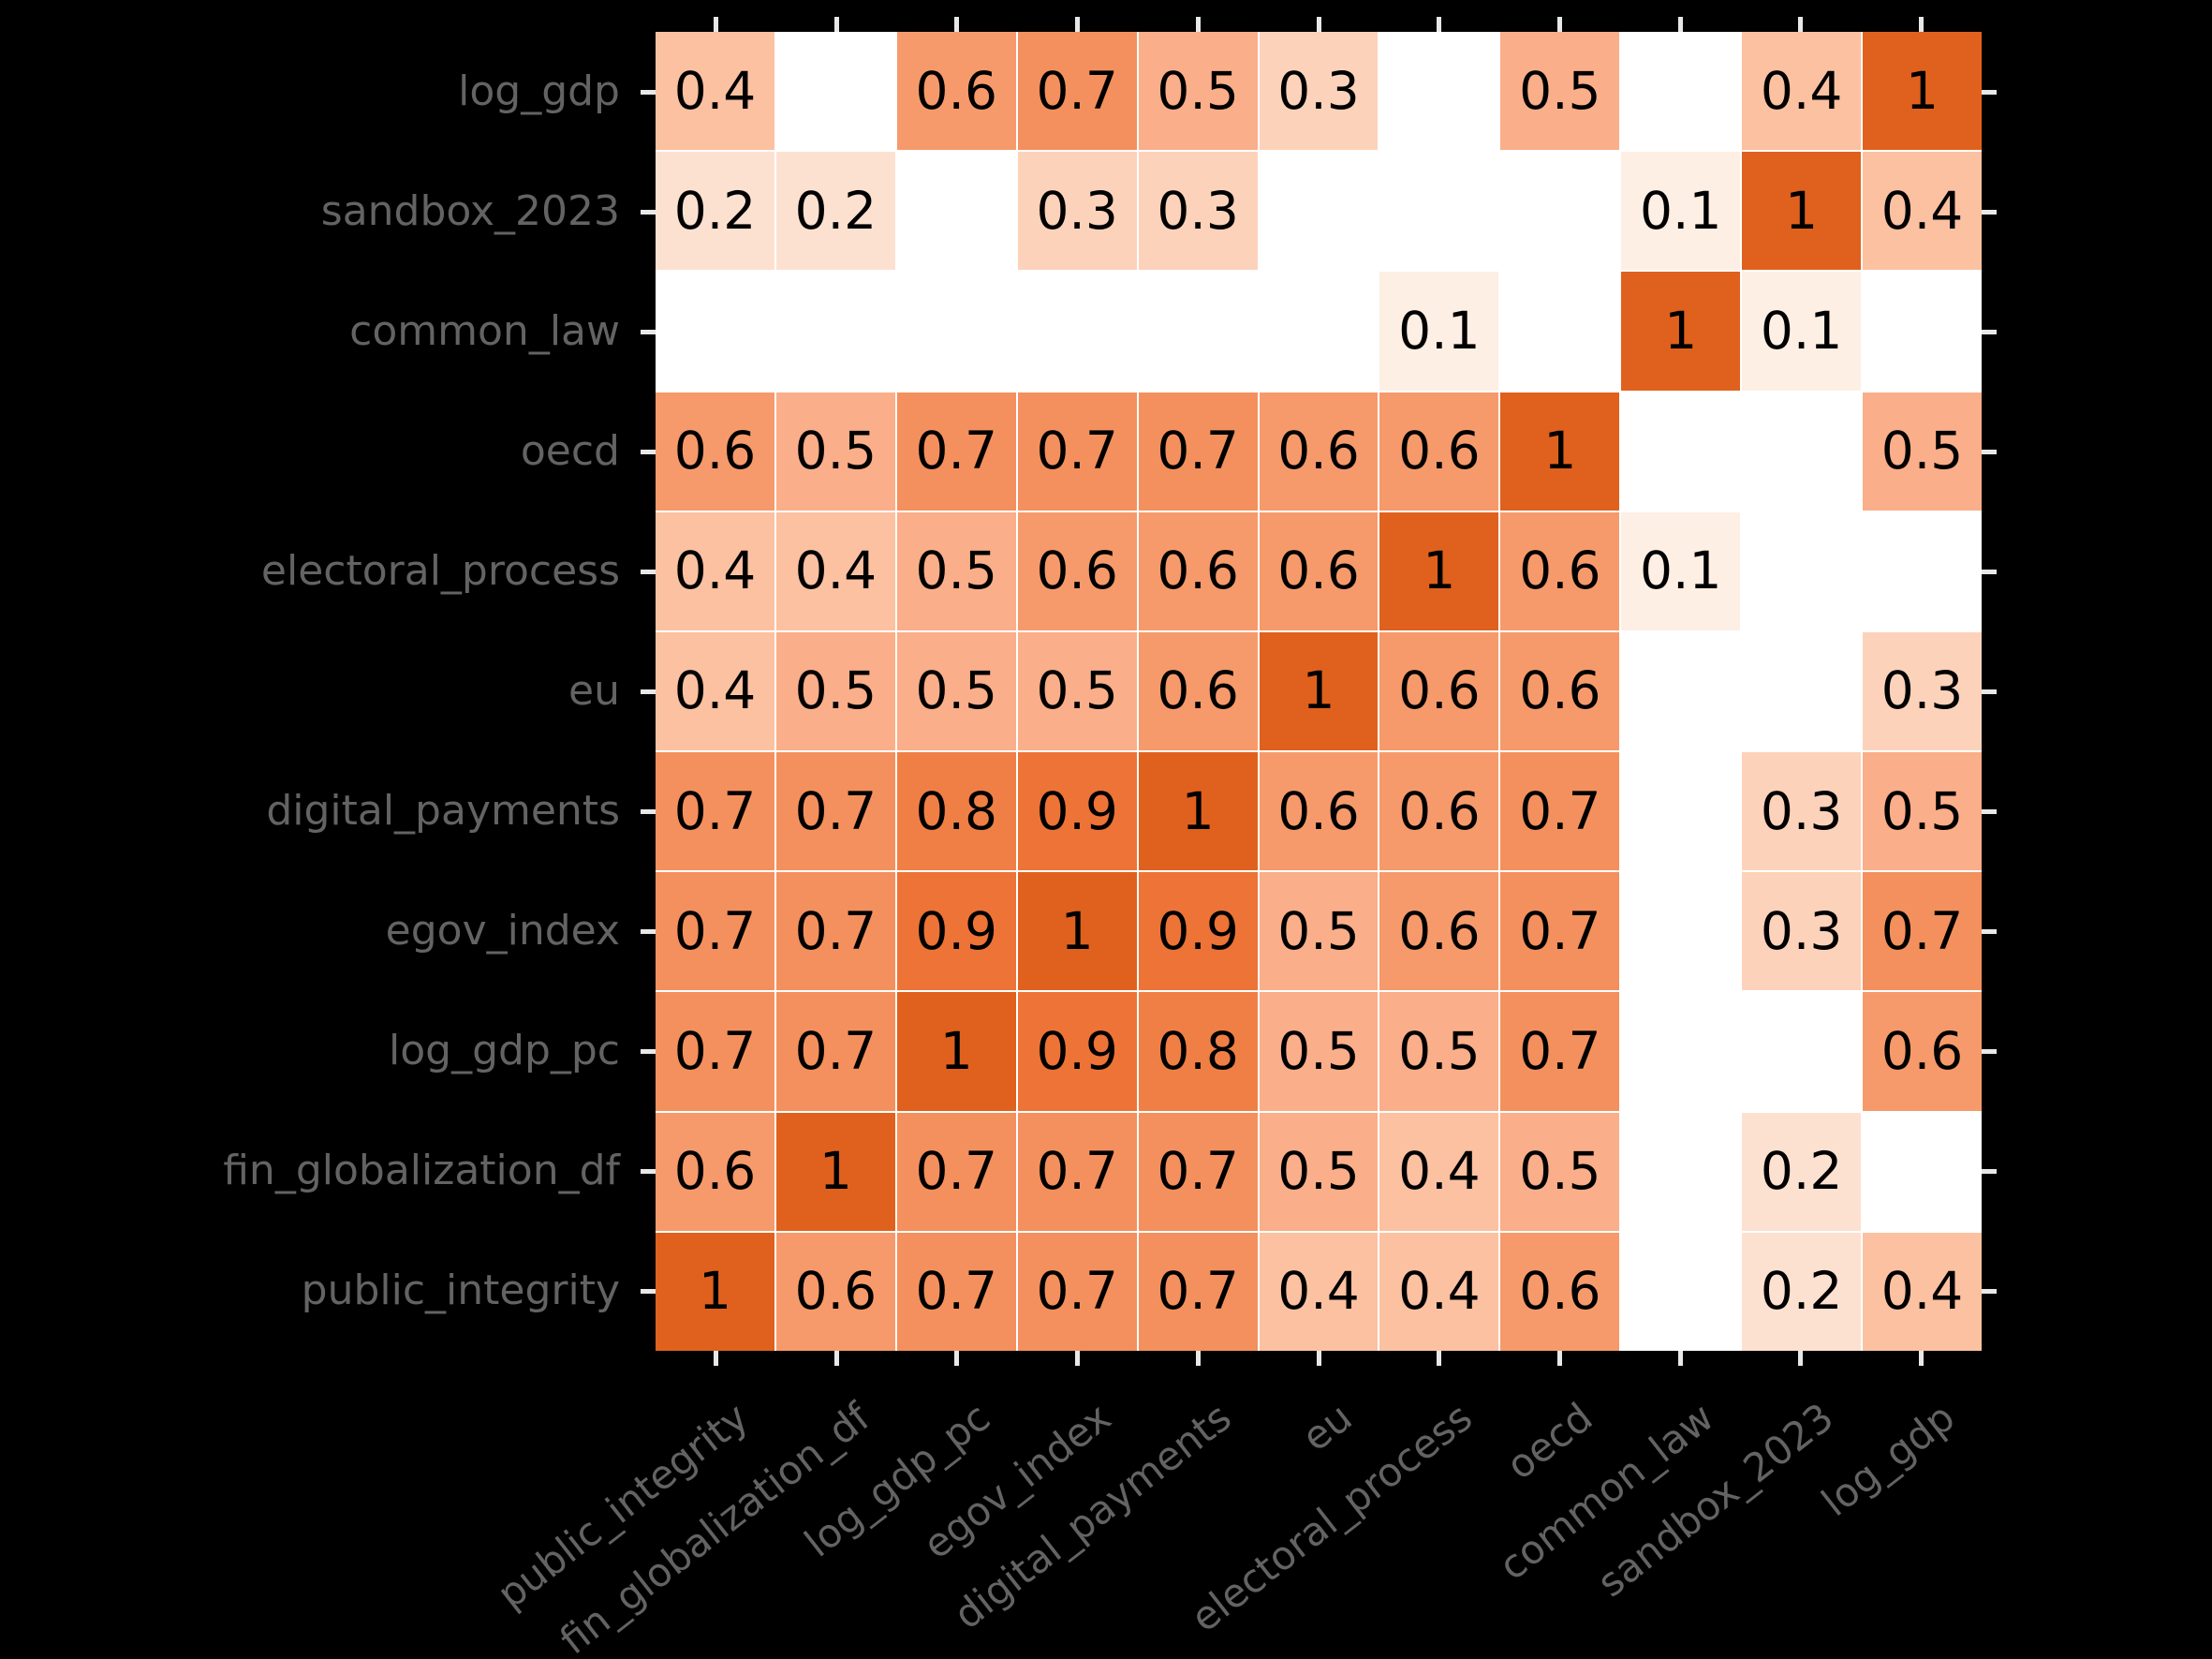  I want to click on y-axis-label: electoral_process, so click(440, 571).